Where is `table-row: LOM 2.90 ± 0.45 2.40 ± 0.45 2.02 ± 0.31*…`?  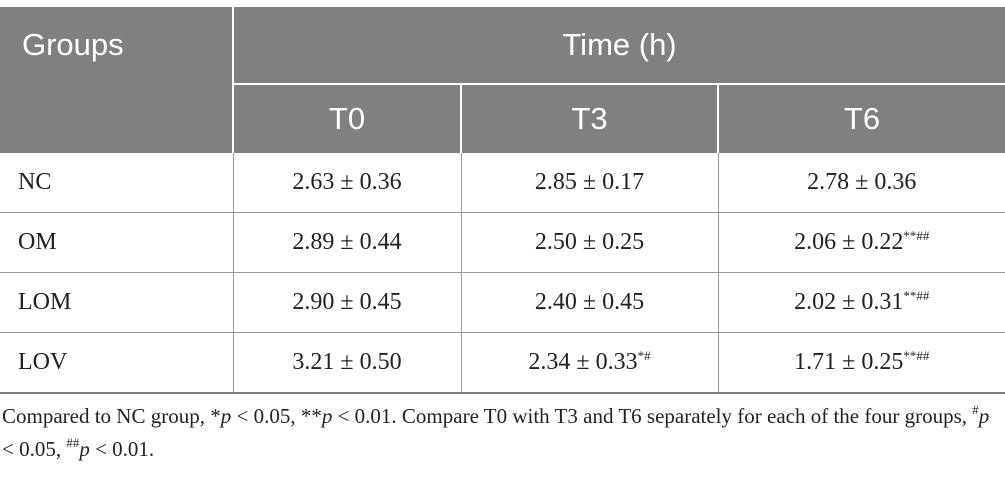 table-row: LOM 2.90 ± 0.45 2.40 ± 0.45 2.02 ± 0.31*… is located at coordinates (502, 302).